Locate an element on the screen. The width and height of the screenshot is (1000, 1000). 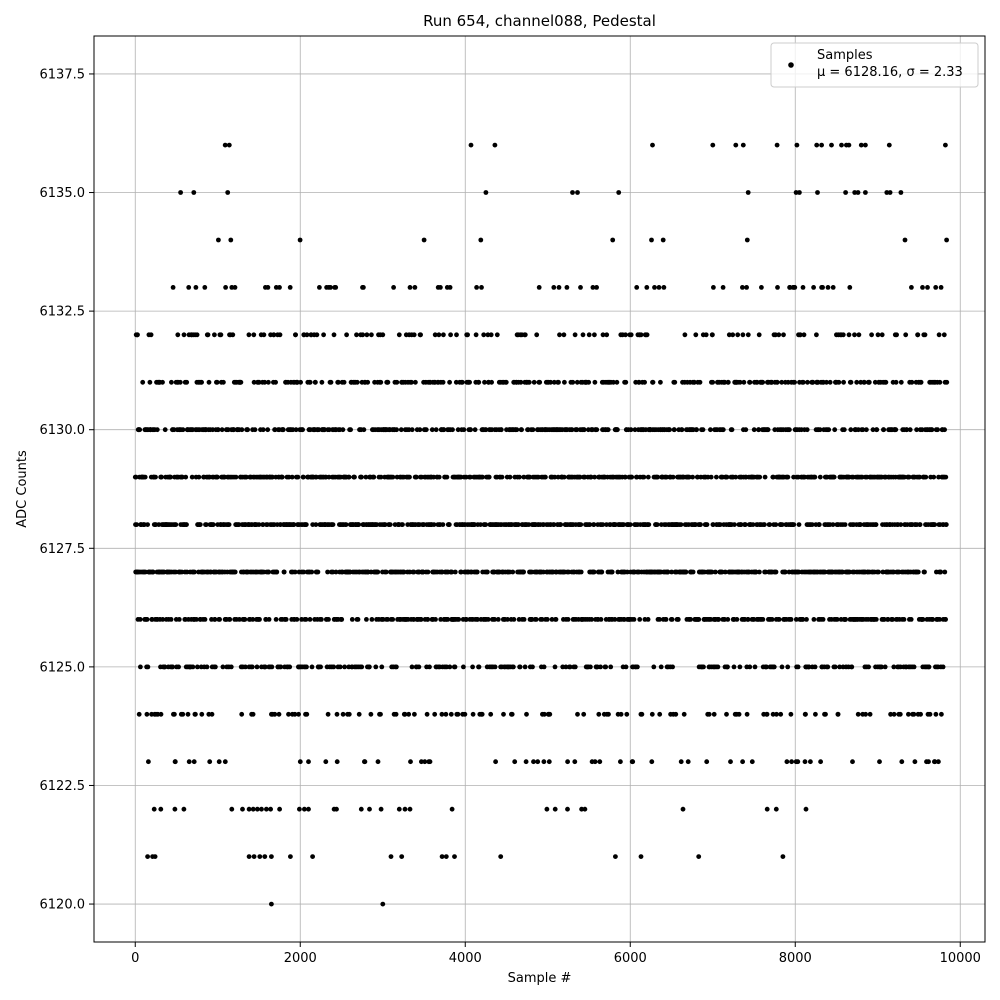
x-tick-label: 6000 is located at coordinates (630, 958).